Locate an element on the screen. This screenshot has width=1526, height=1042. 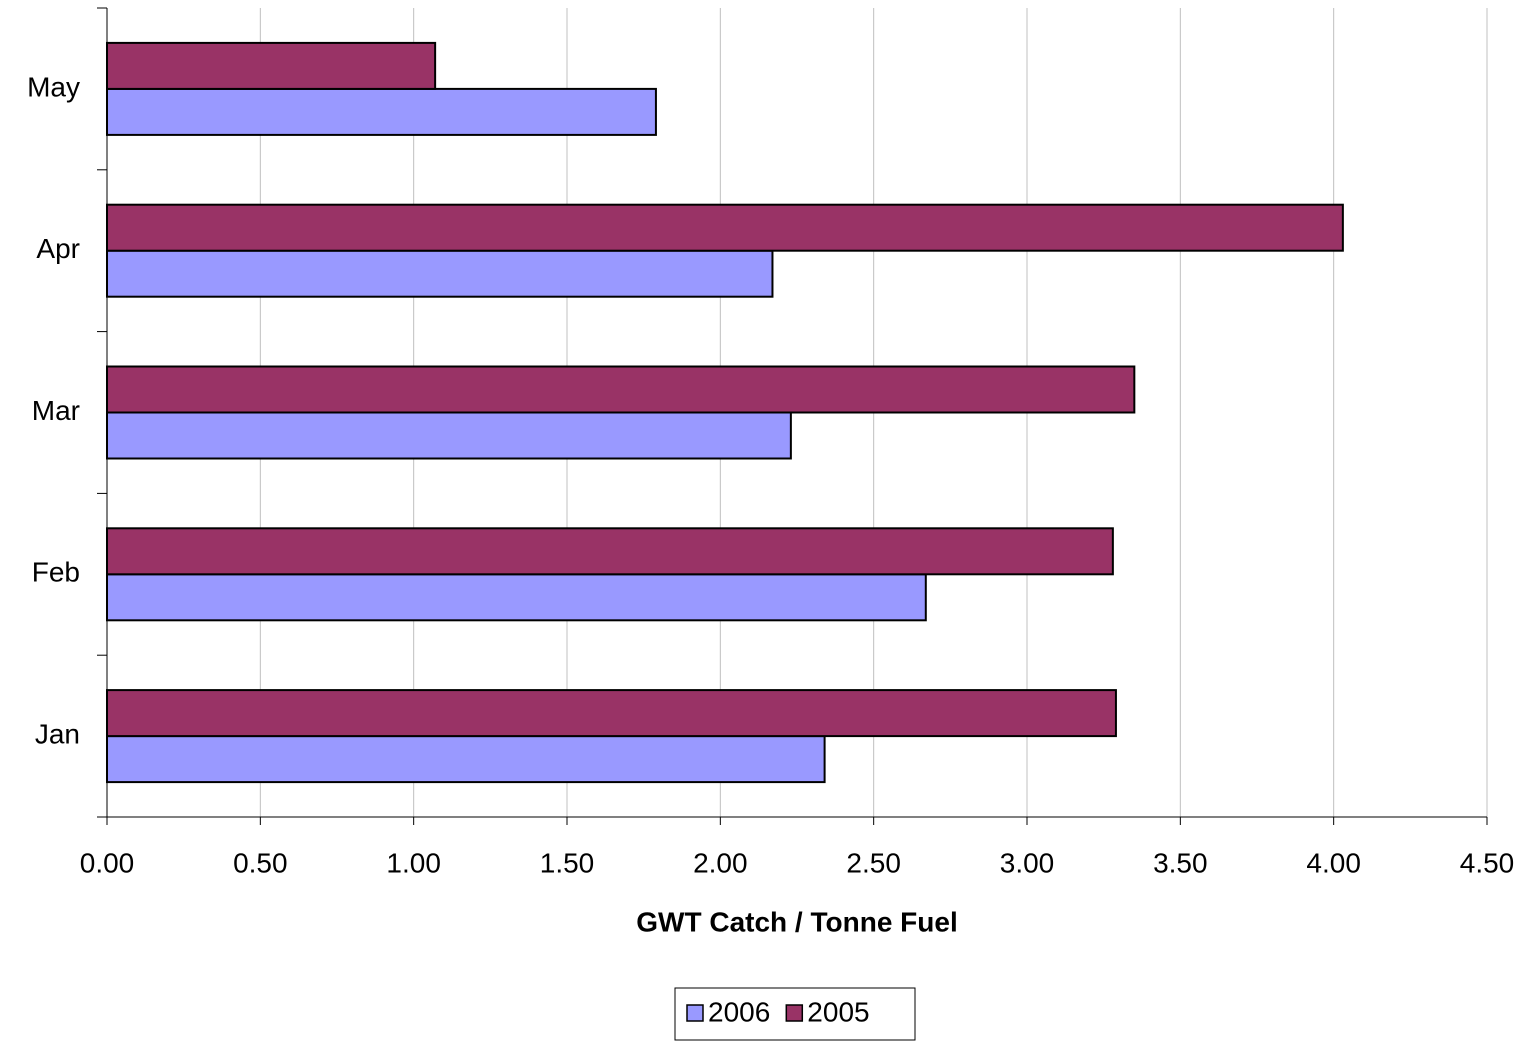
y-tick-label: Jan is located at coordinates (57, 733).